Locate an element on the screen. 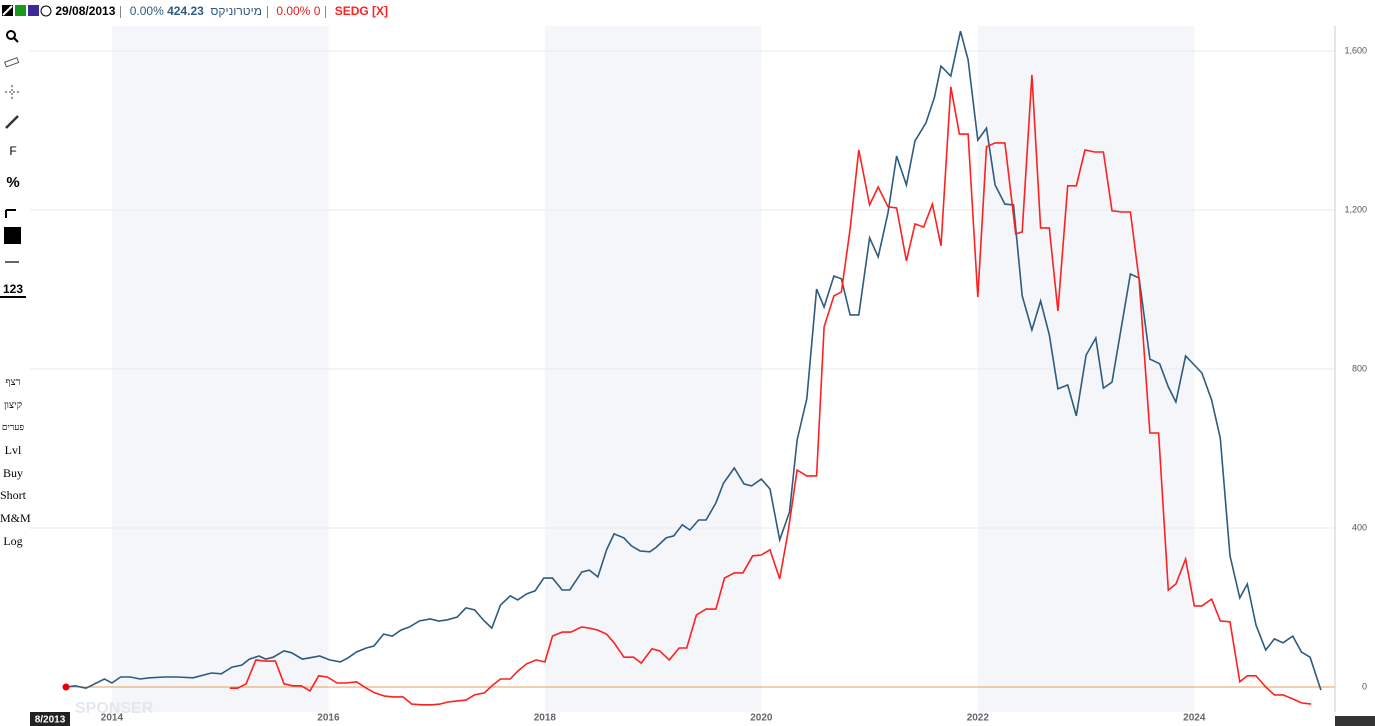  tool-text: קיצון is located at coordinates (13, 405).